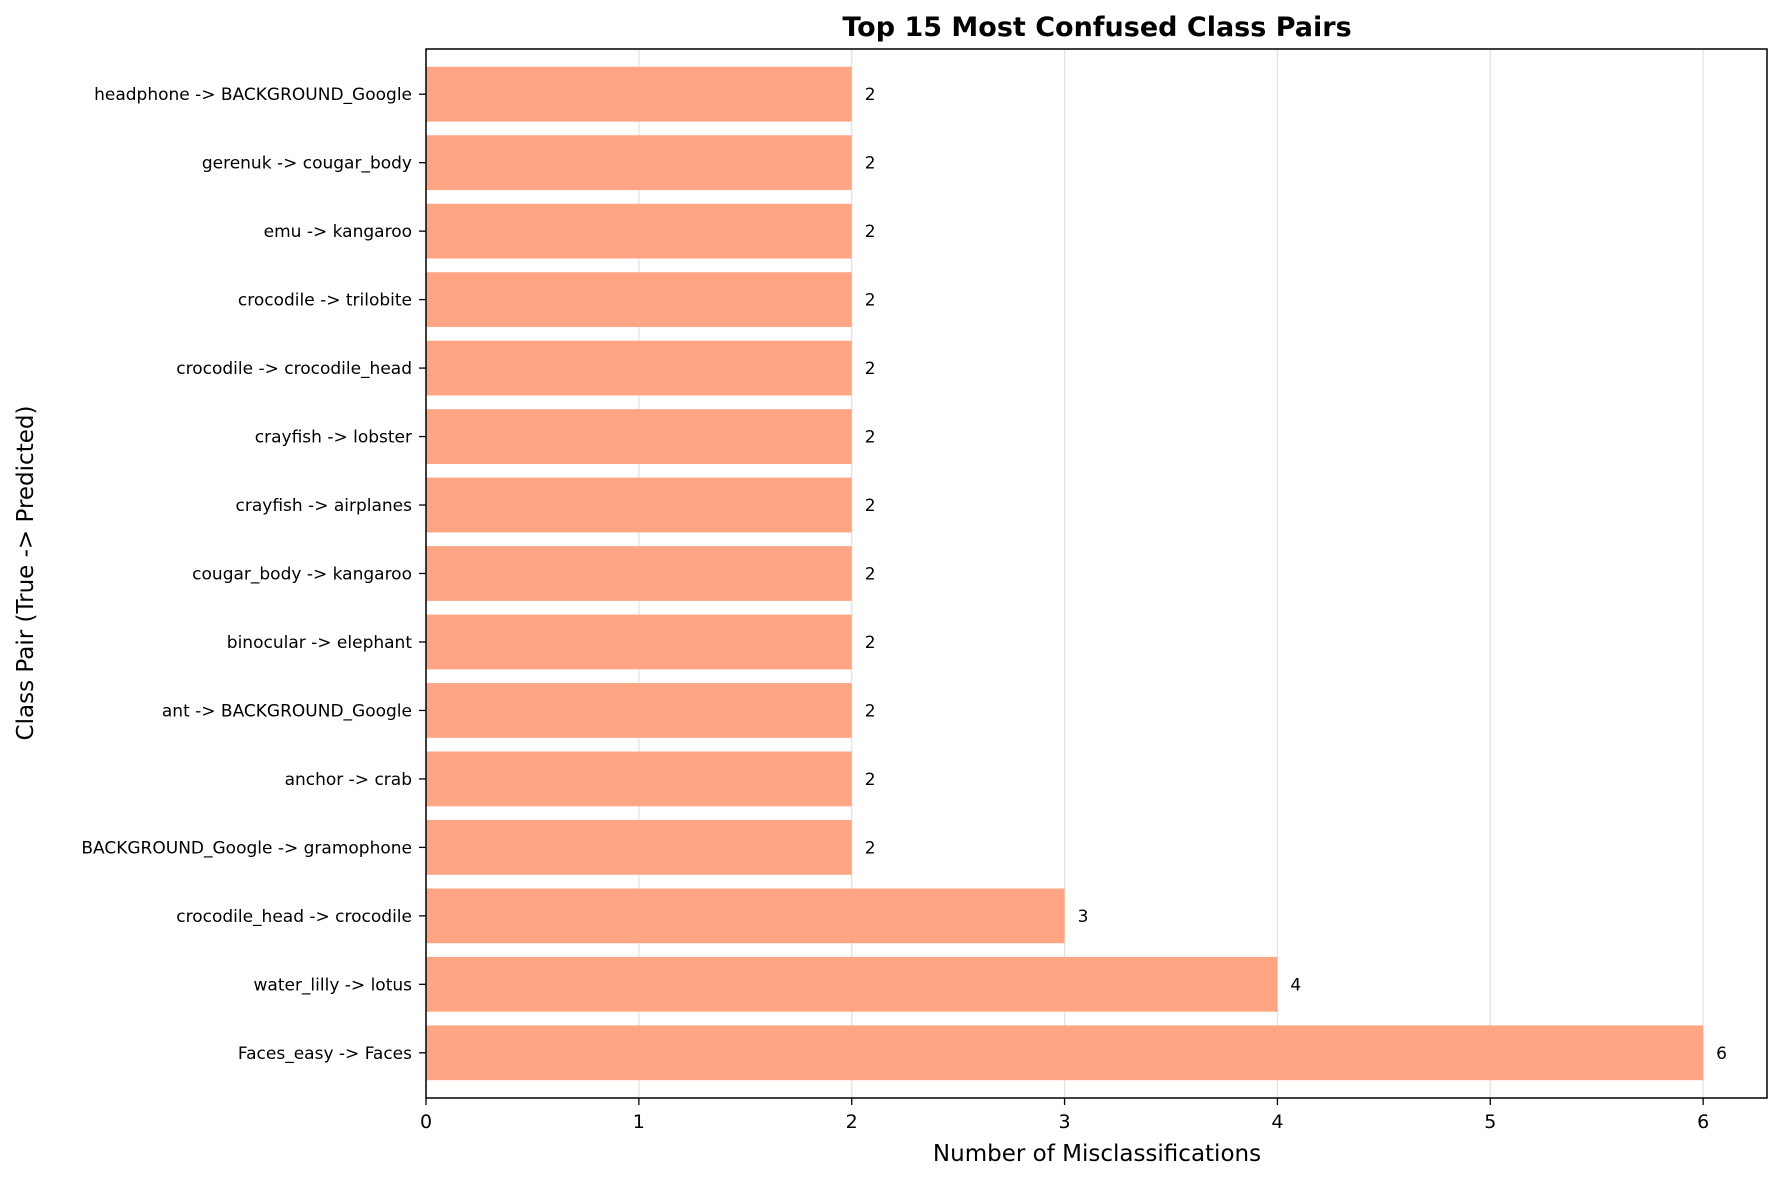 This screenshot has width=1781, height=1180. I want to click on y-tick-label: gerenuk -> cougar_body, so click(307, 164).